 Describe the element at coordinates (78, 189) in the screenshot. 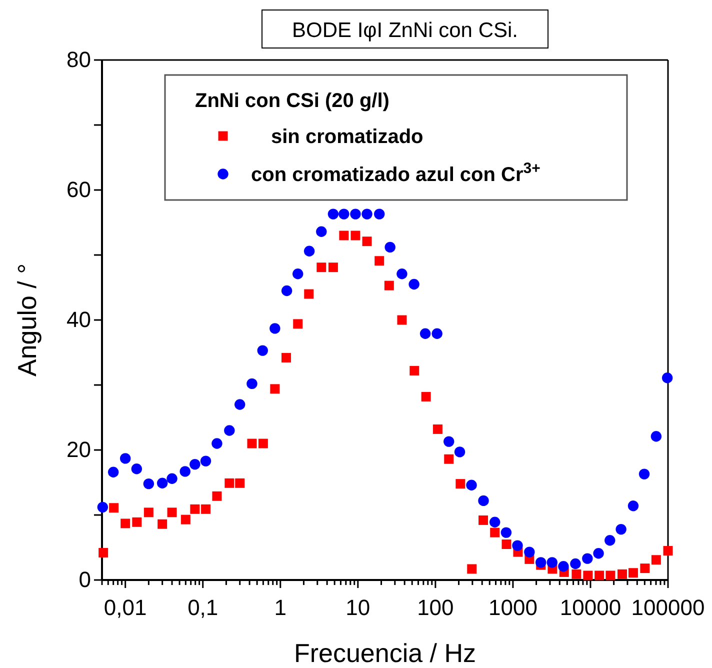

I see `y-tick-label: 60` at that location.